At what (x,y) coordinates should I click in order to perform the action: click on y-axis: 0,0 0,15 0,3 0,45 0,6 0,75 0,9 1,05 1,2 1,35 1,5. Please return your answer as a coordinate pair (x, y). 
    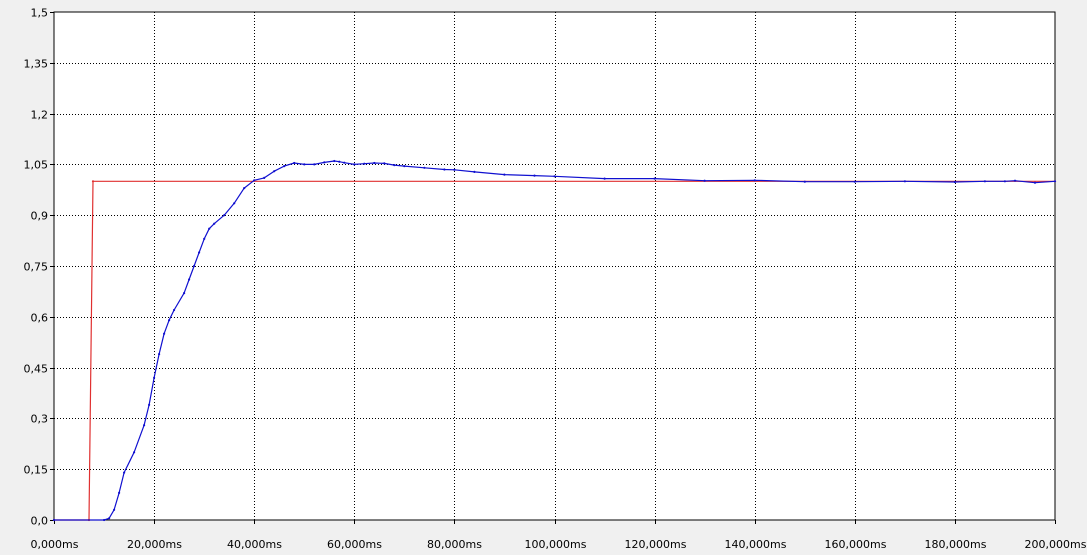
    Looking at the image, I should click on (39, 267).